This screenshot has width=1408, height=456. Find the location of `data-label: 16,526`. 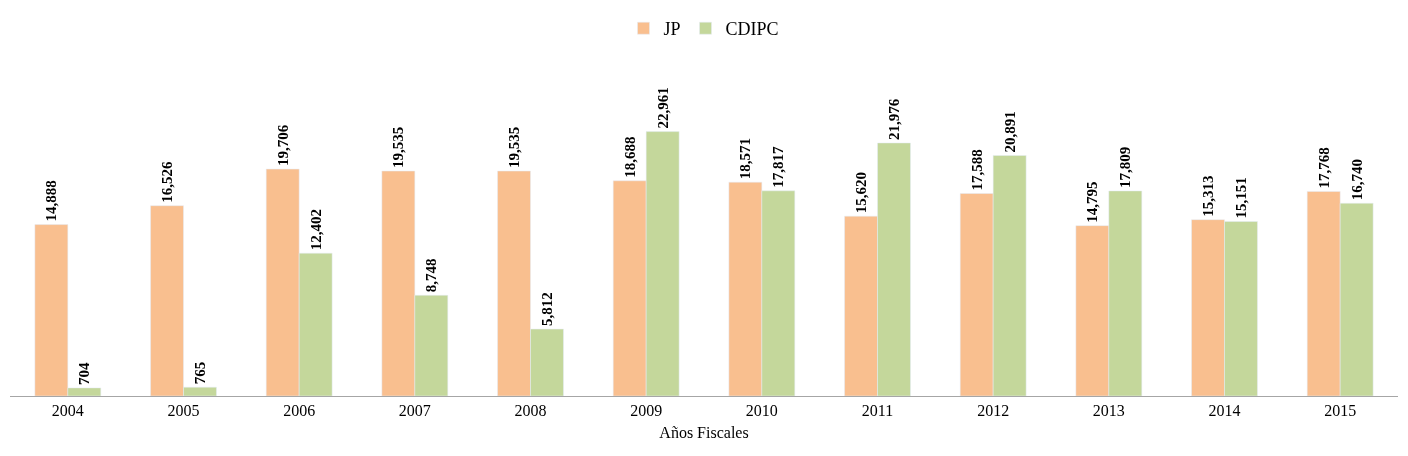

data-label: 16,526 is located at coordinates (167, 181).